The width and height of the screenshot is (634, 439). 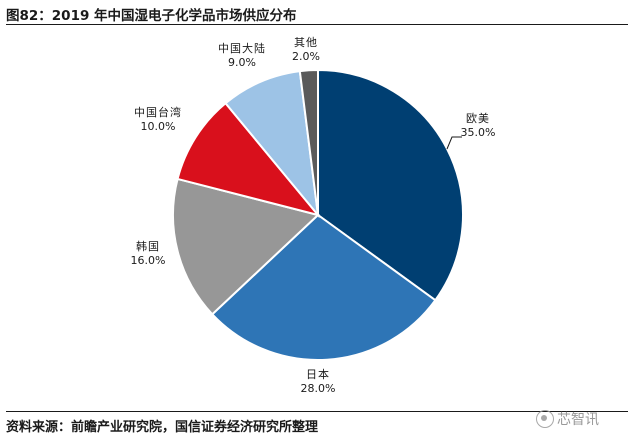 I want to click on source-note: 资料来源：前瞻产业研究院，国信证券经济研究所整理, so click(x=162, y=427).